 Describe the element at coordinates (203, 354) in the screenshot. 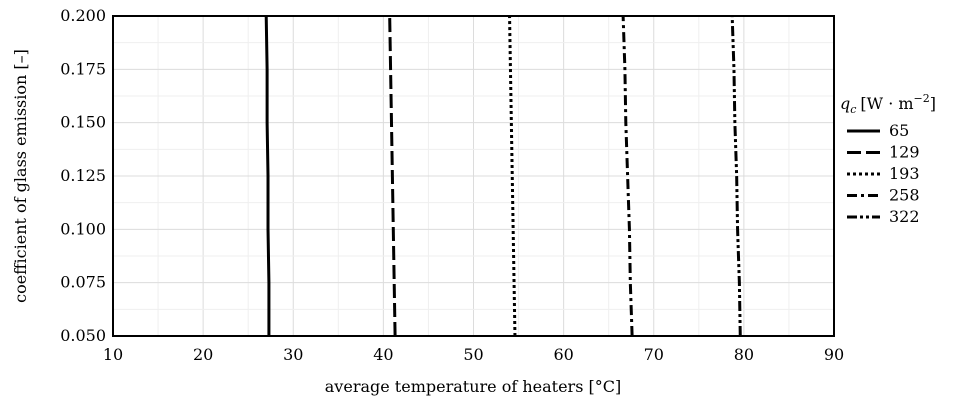

I see `x-tick-label: 20` at that location.